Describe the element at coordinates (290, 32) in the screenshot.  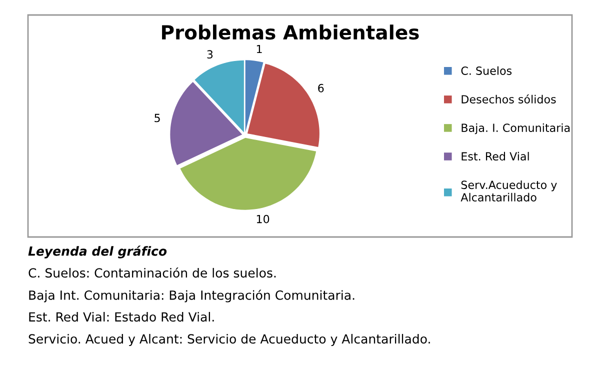
I see `chart-title: Problemas Ambientales` at that location.